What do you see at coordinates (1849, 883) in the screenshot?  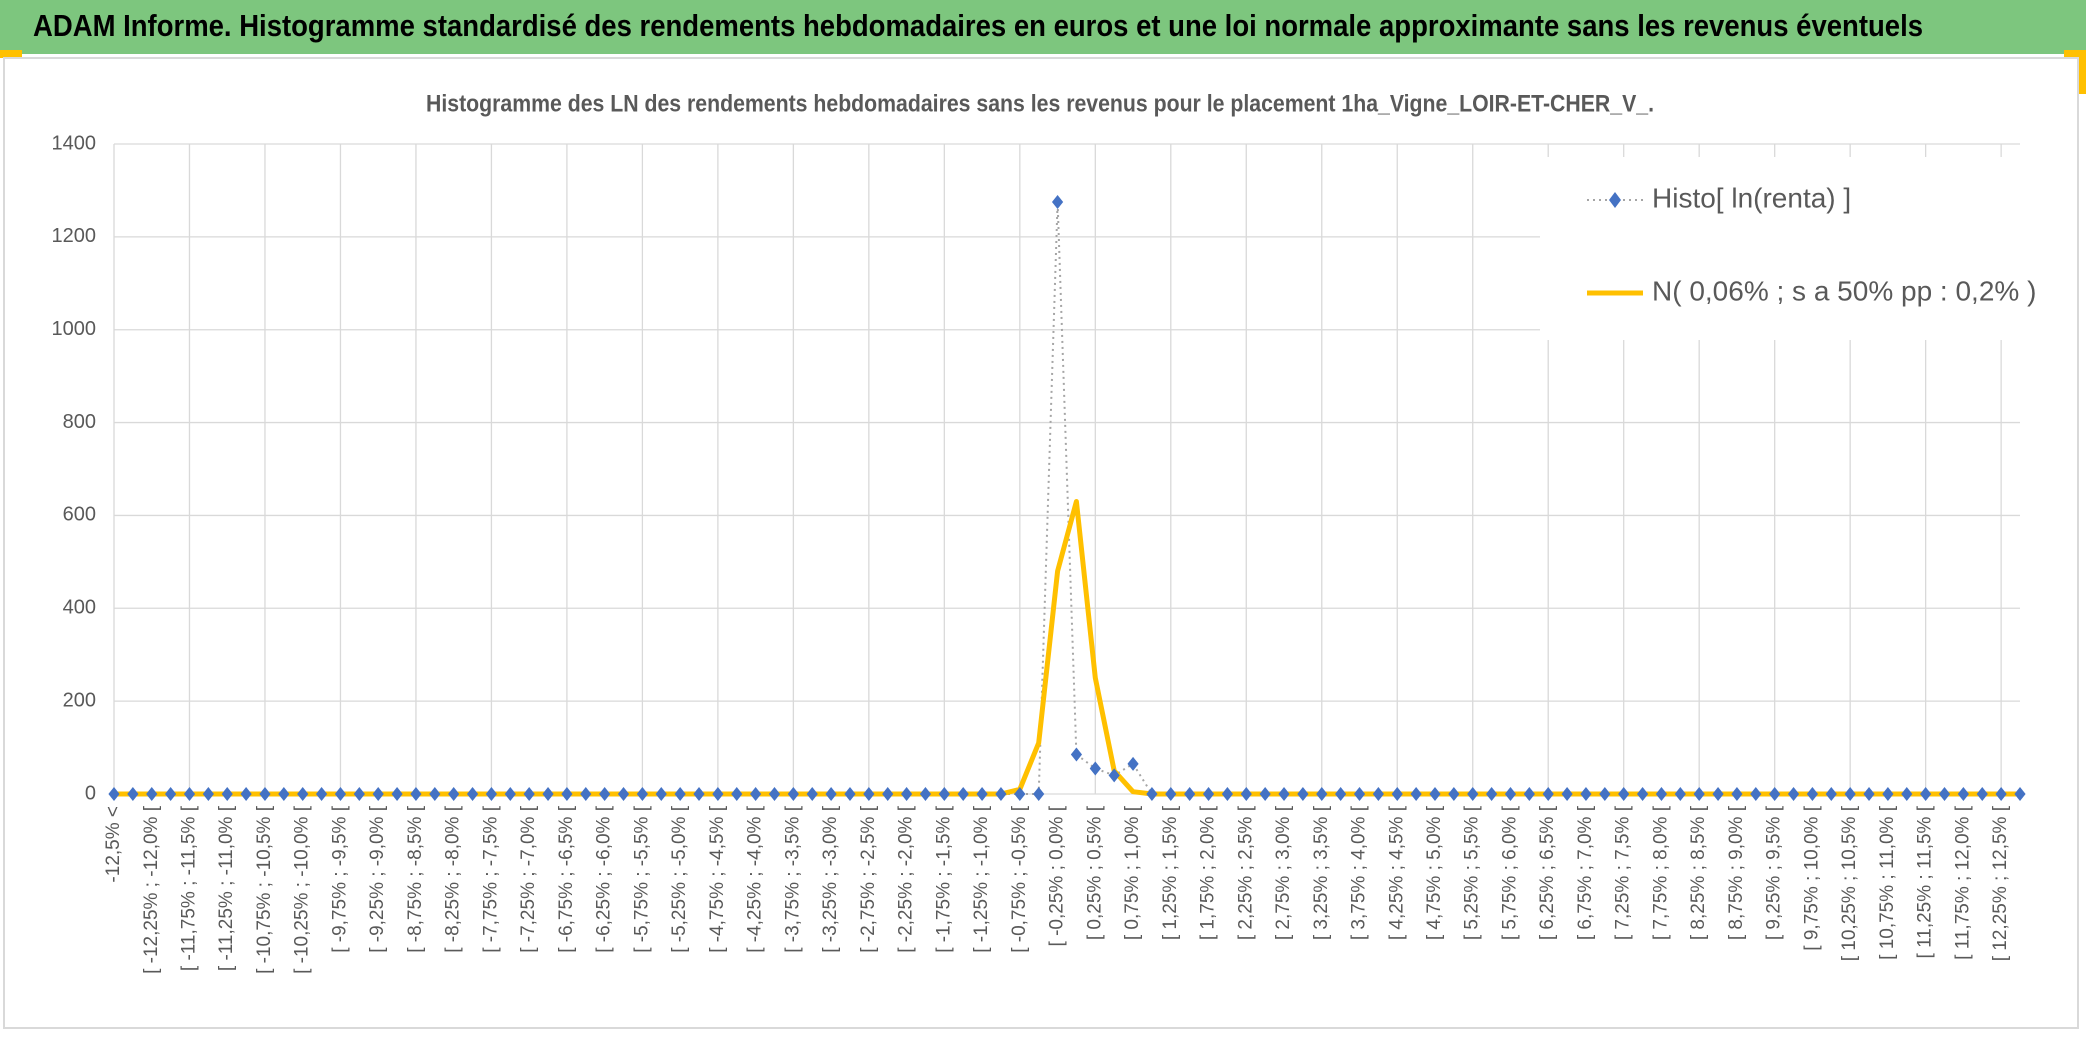 I see `x-tick-label: [ 10,25% ; 10,5% [` at bounding box center [1849, 883].